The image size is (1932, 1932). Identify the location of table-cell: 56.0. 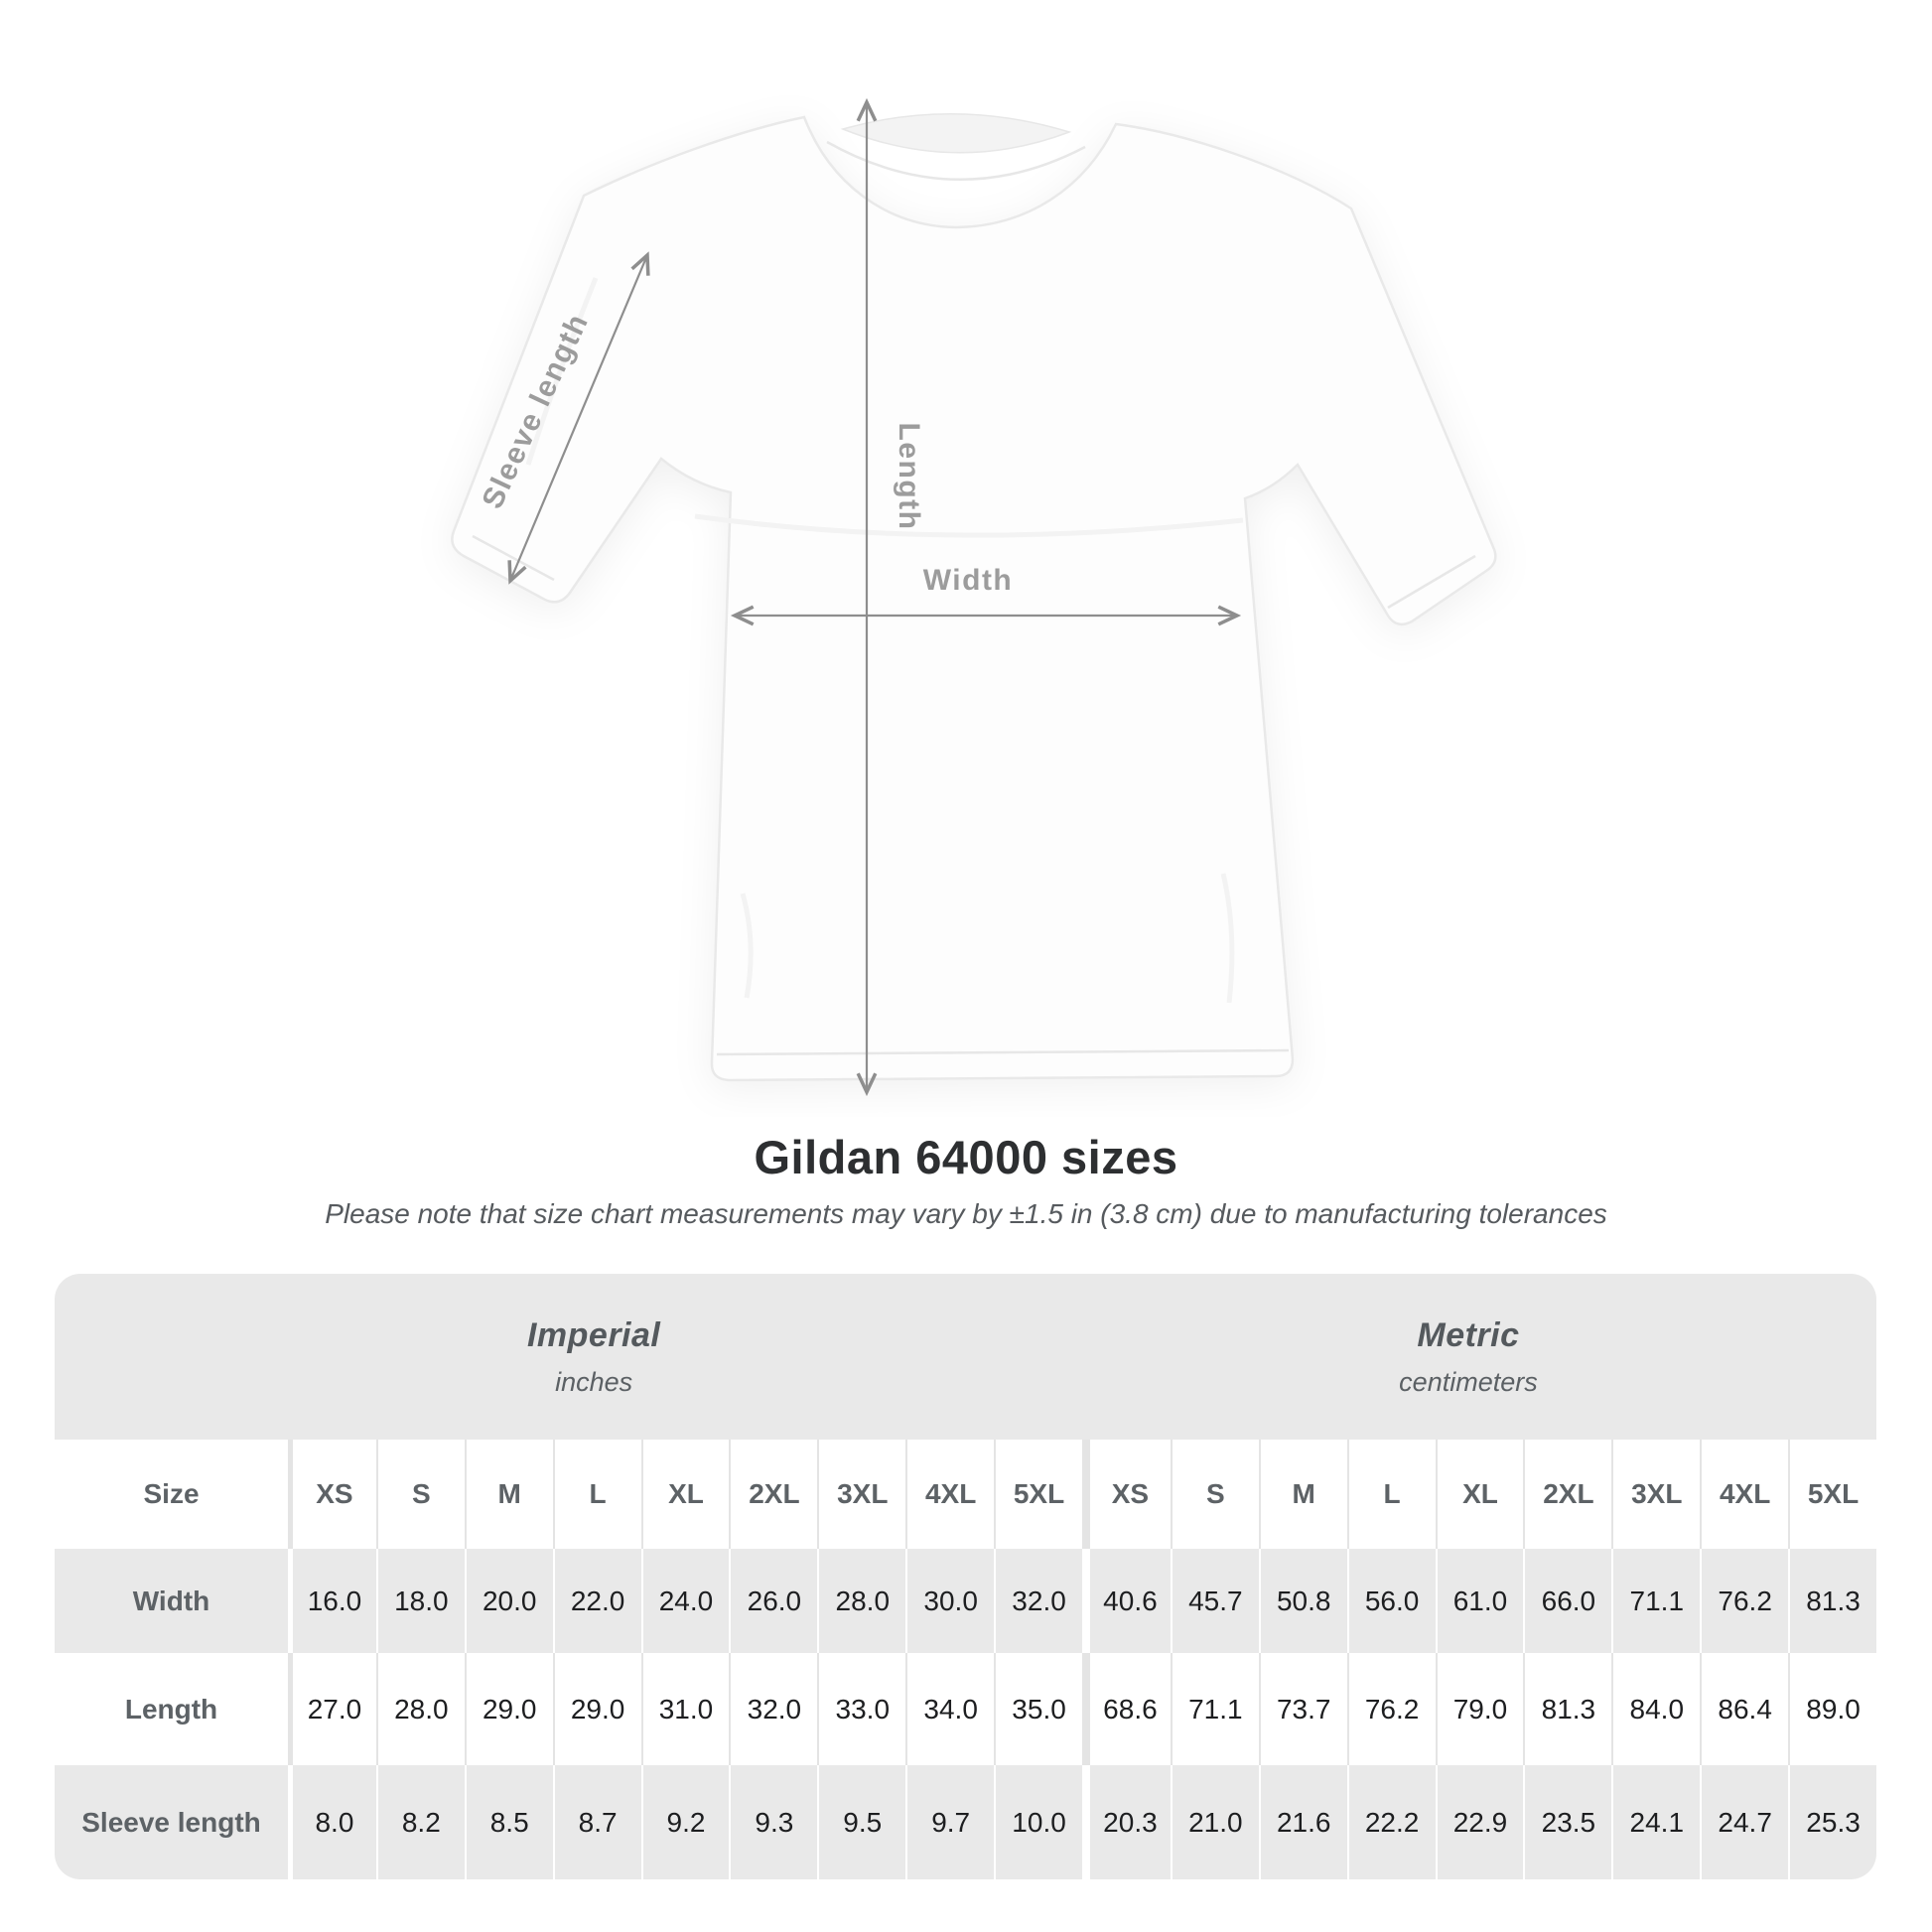
(1391, 1601).